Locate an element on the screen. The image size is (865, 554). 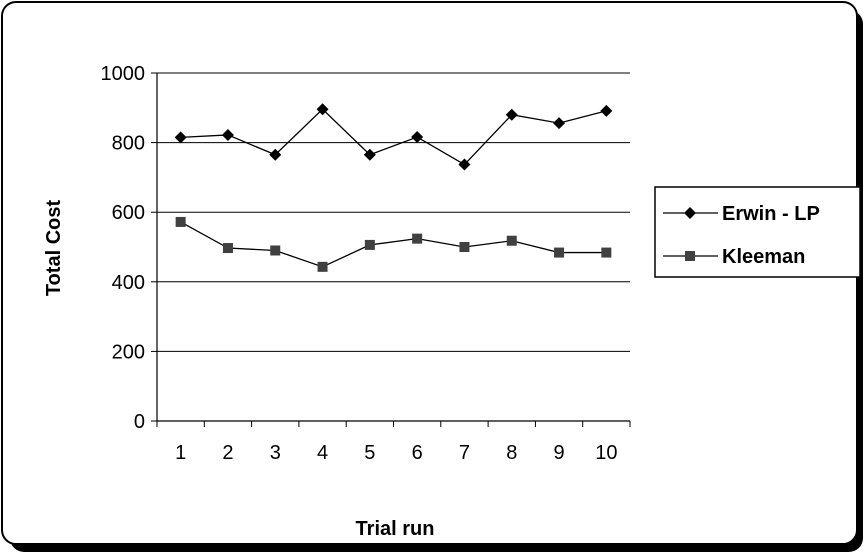
x-tick-label: 1 is located at coordinates (180, 453).